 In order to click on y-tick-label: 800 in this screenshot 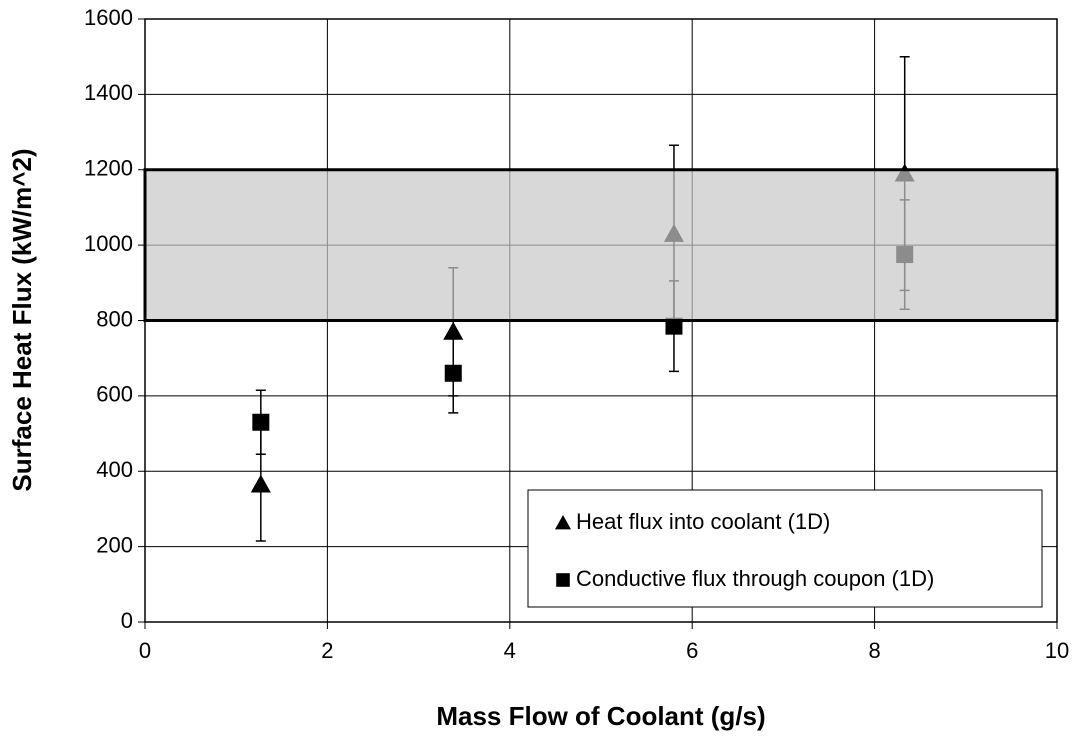, I will do `click(114, 318)`.